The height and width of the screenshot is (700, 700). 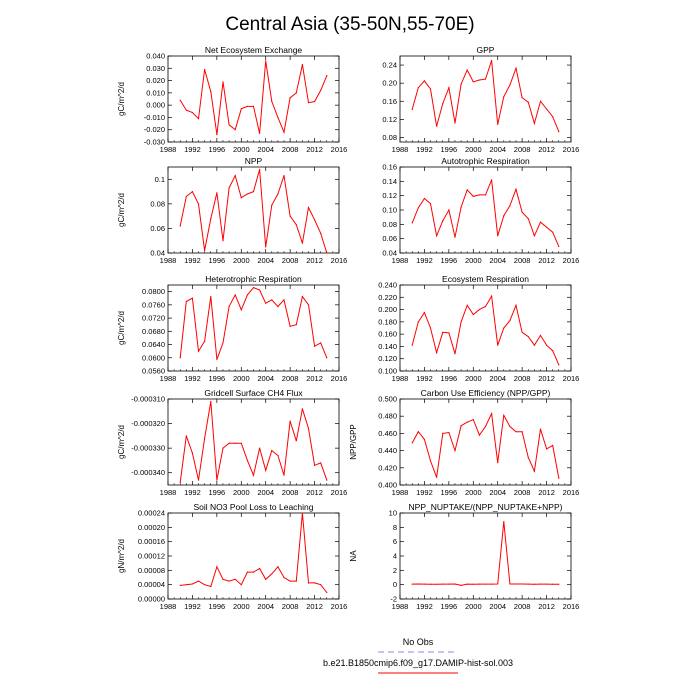 What do you see at coordinates (148, 448) in the screenshot?
I see `y-tick-label: -0.000330` at bounding box center [148, 448].